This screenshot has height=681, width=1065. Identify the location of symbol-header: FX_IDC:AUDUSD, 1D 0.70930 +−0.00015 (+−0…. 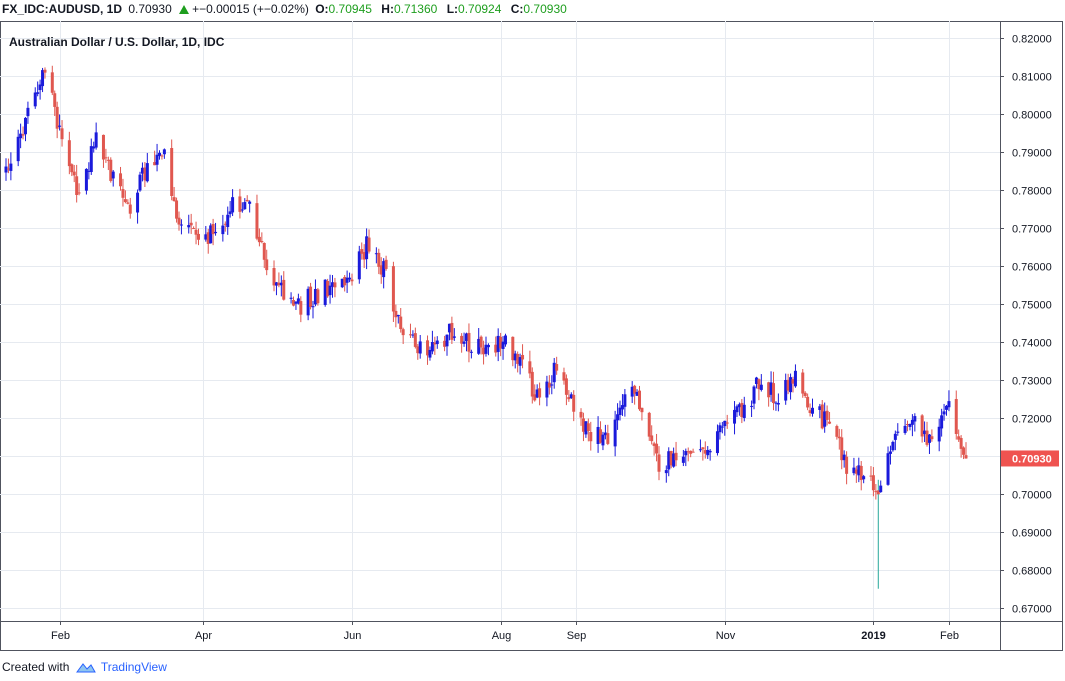
(287, 11).